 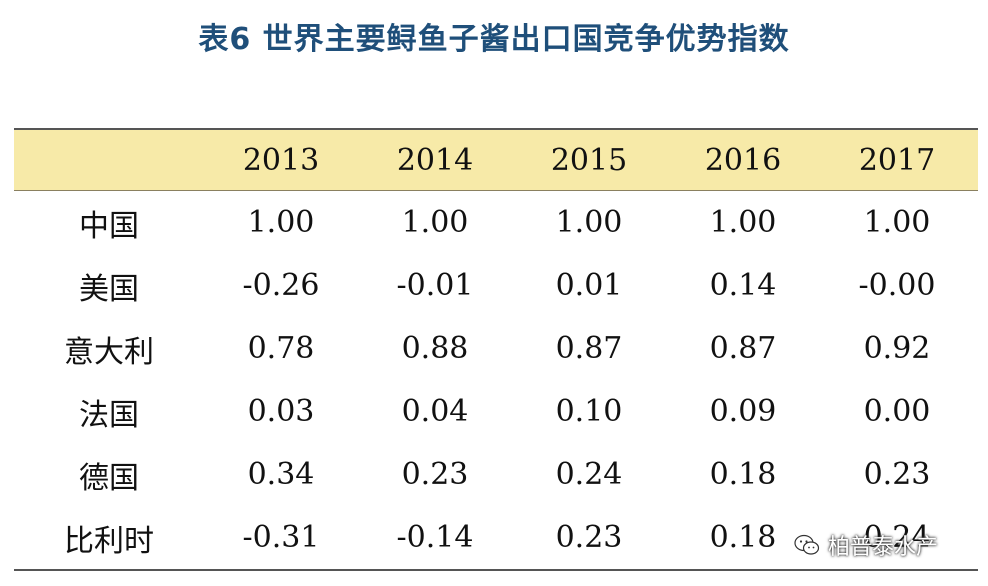 I want to click on watermark: 柏普泰水产, so click(x=865, y=545).